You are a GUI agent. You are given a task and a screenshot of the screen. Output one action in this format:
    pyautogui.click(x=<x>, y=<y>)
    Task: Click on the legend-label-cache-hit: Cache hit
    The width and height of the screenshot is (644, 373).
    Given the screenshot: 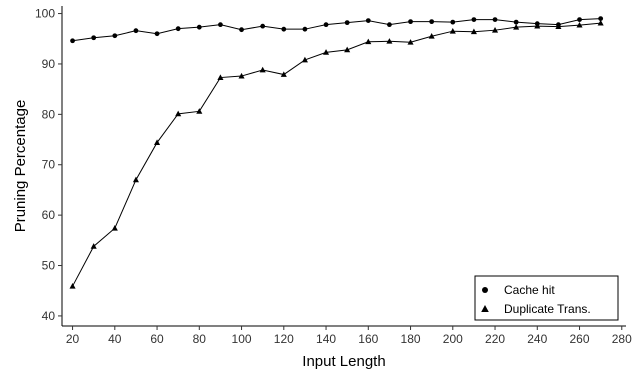 What is the action you would take?
    pyautogui.click(x=529, y=290)
    